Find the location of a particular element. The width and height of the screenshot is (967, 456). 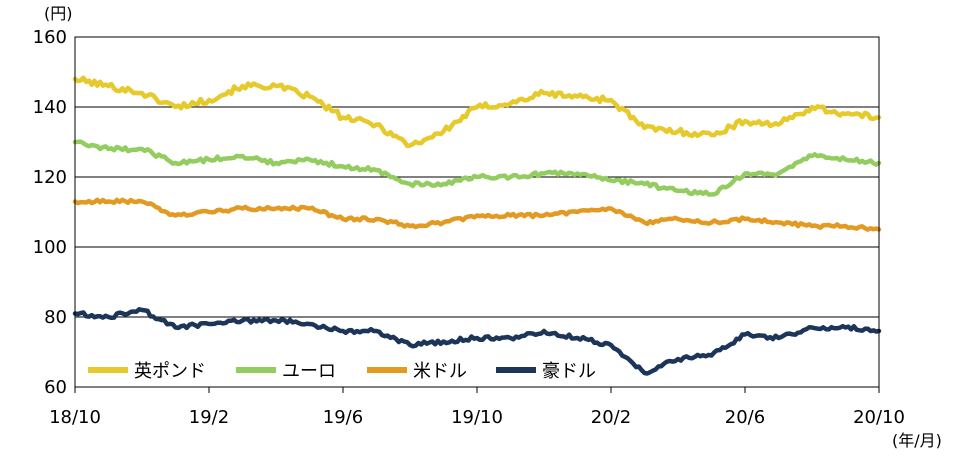

x-axis-ticks: 18/10 19/2 19/6 19/10 20/2 20/6 20/10 is located at coordinates (477, 407).